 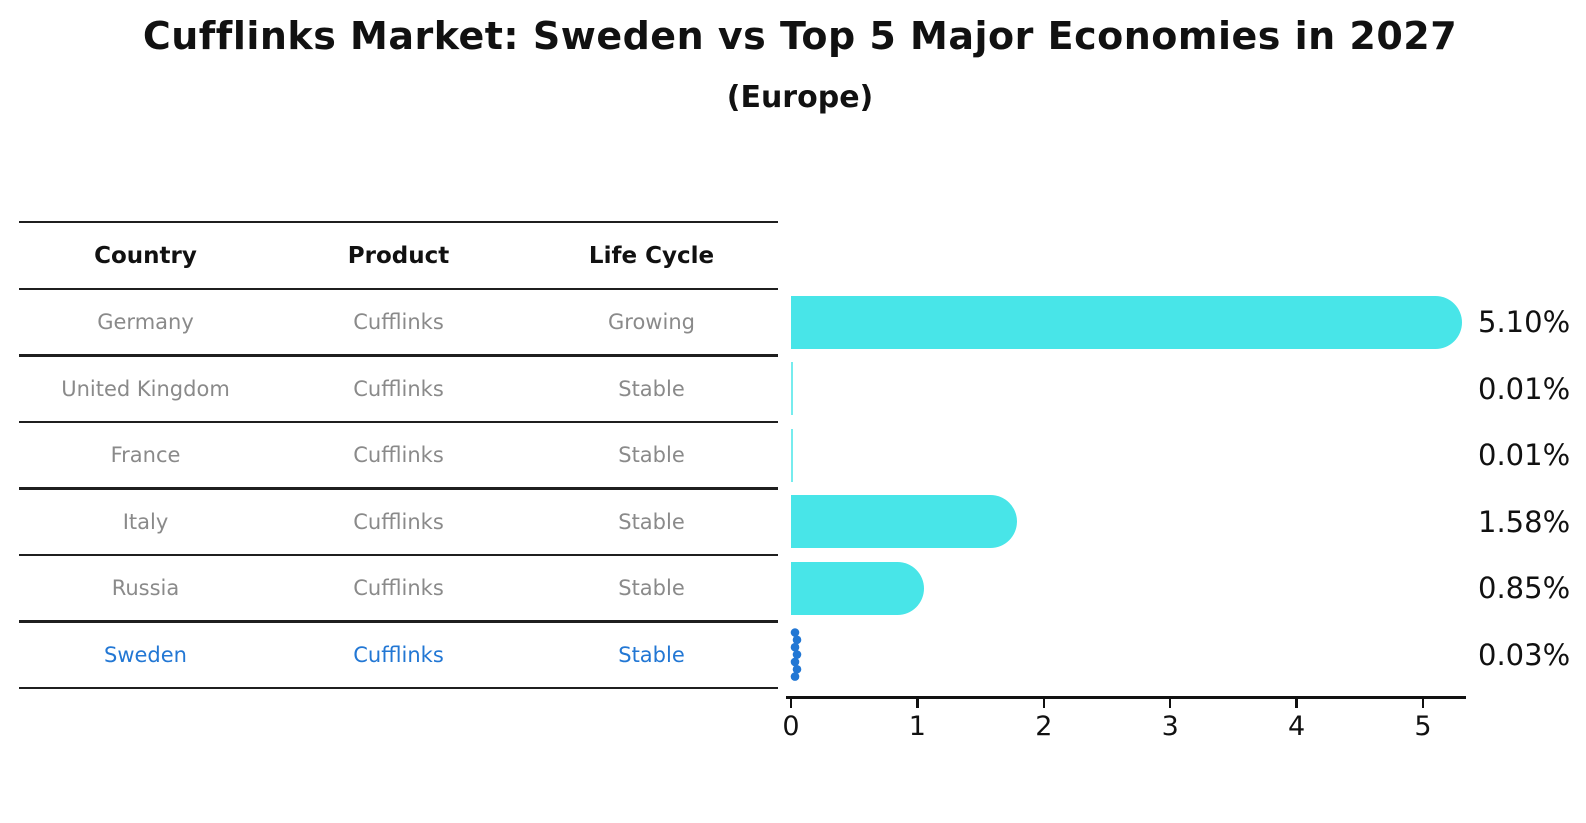 What do you see at coordinates (145, 388) in the screenshot?
I see `table-cell-country: United Kingdom` at bounding box center [145, 388].